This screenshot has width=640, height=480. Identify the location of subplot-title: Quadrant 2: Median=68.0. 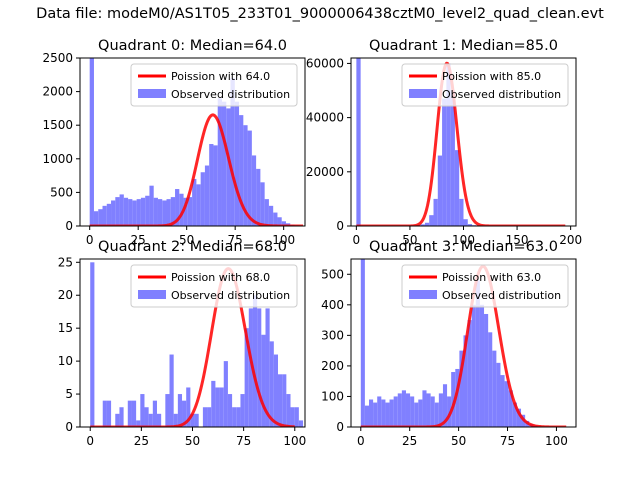
(192, 247).